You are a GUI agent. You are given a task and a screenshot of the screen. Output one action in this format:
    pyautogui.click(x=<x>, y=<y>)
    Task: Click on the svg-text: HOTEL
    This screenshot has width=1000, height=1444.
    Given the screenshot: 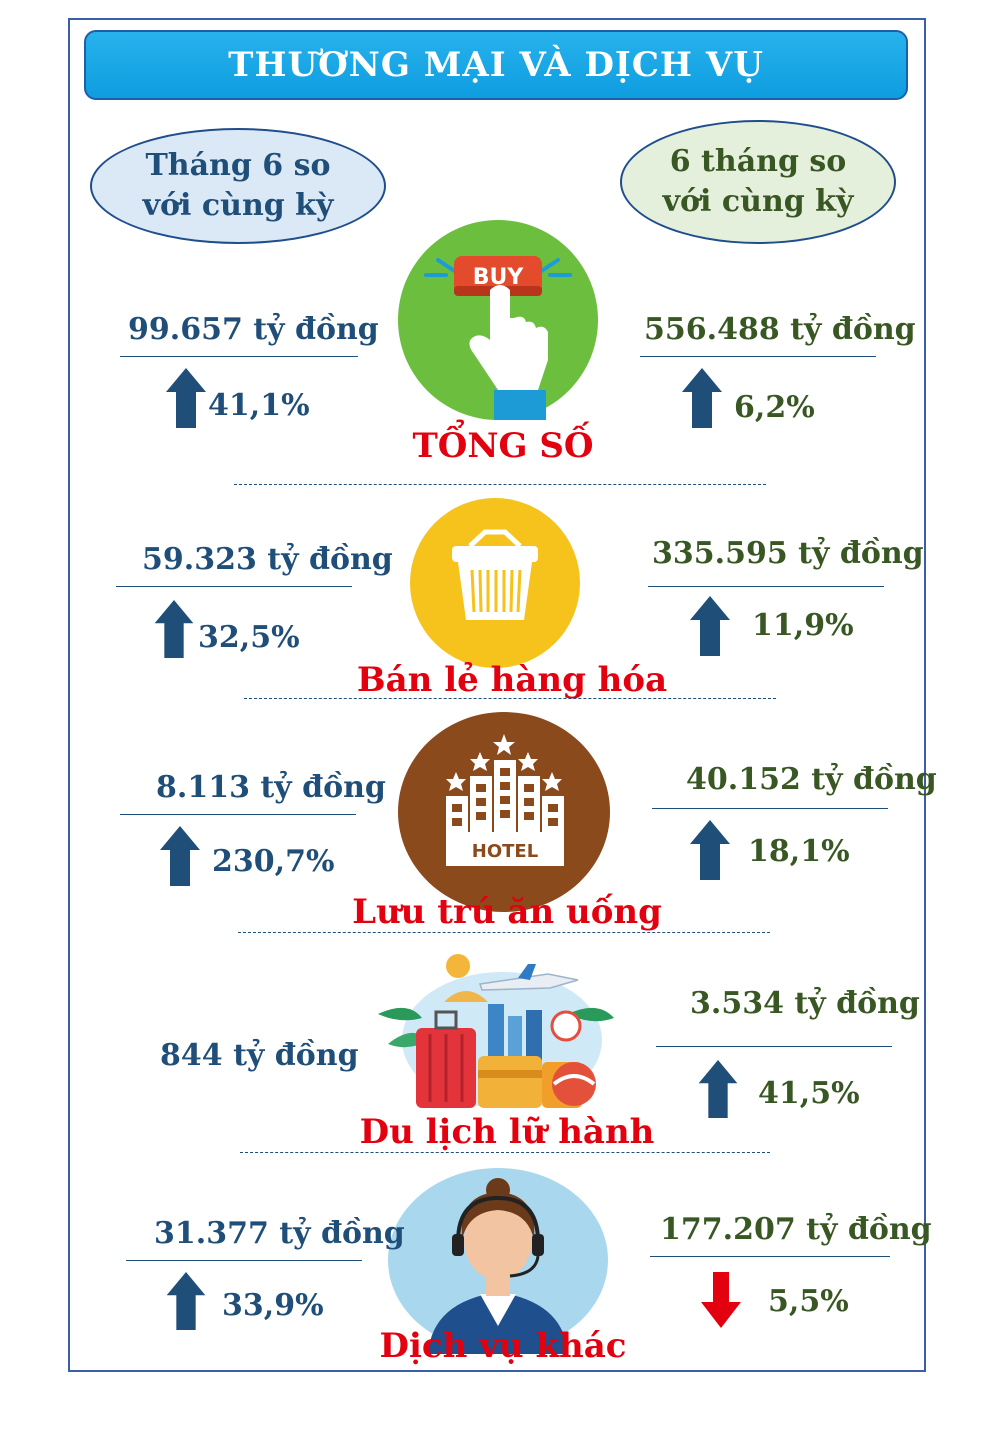 What is the action you would take?
    pyautogui.click(x=505, y=851)
    